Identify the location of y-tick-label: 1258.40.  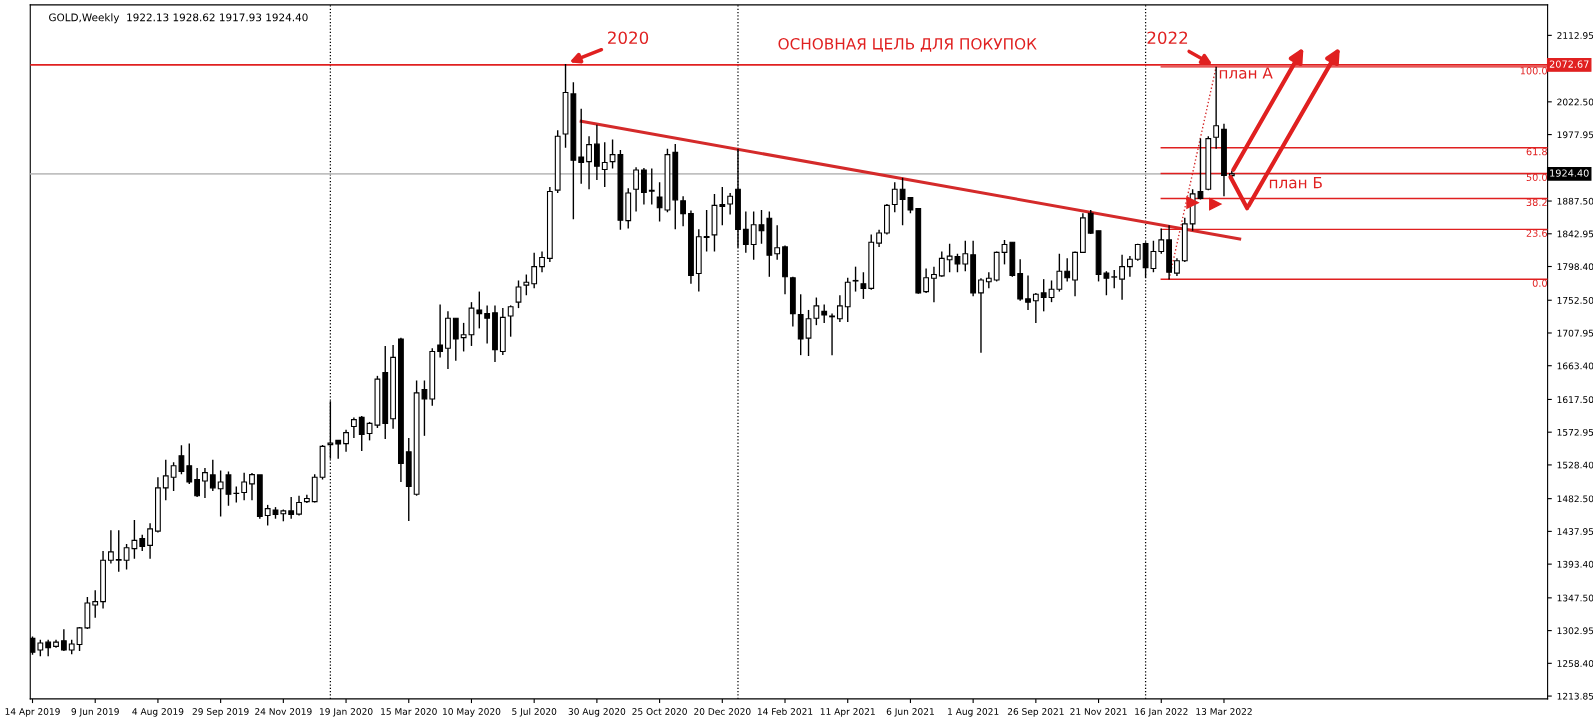
(1575, 663).